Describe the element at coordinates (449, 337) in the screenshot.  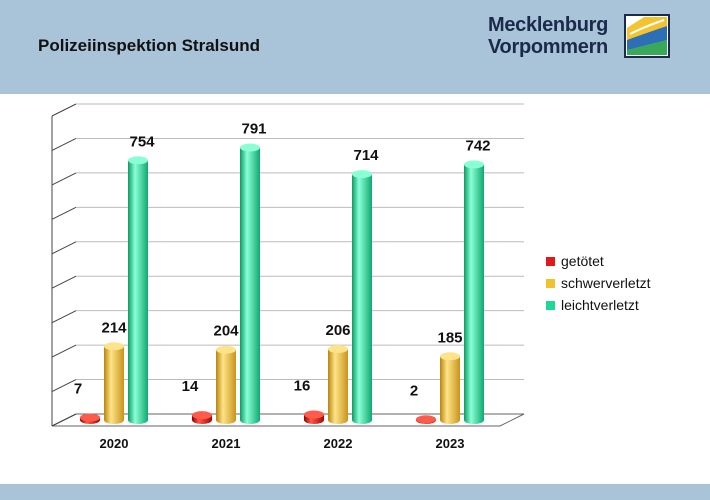
I see `data-label: 185` at that location.